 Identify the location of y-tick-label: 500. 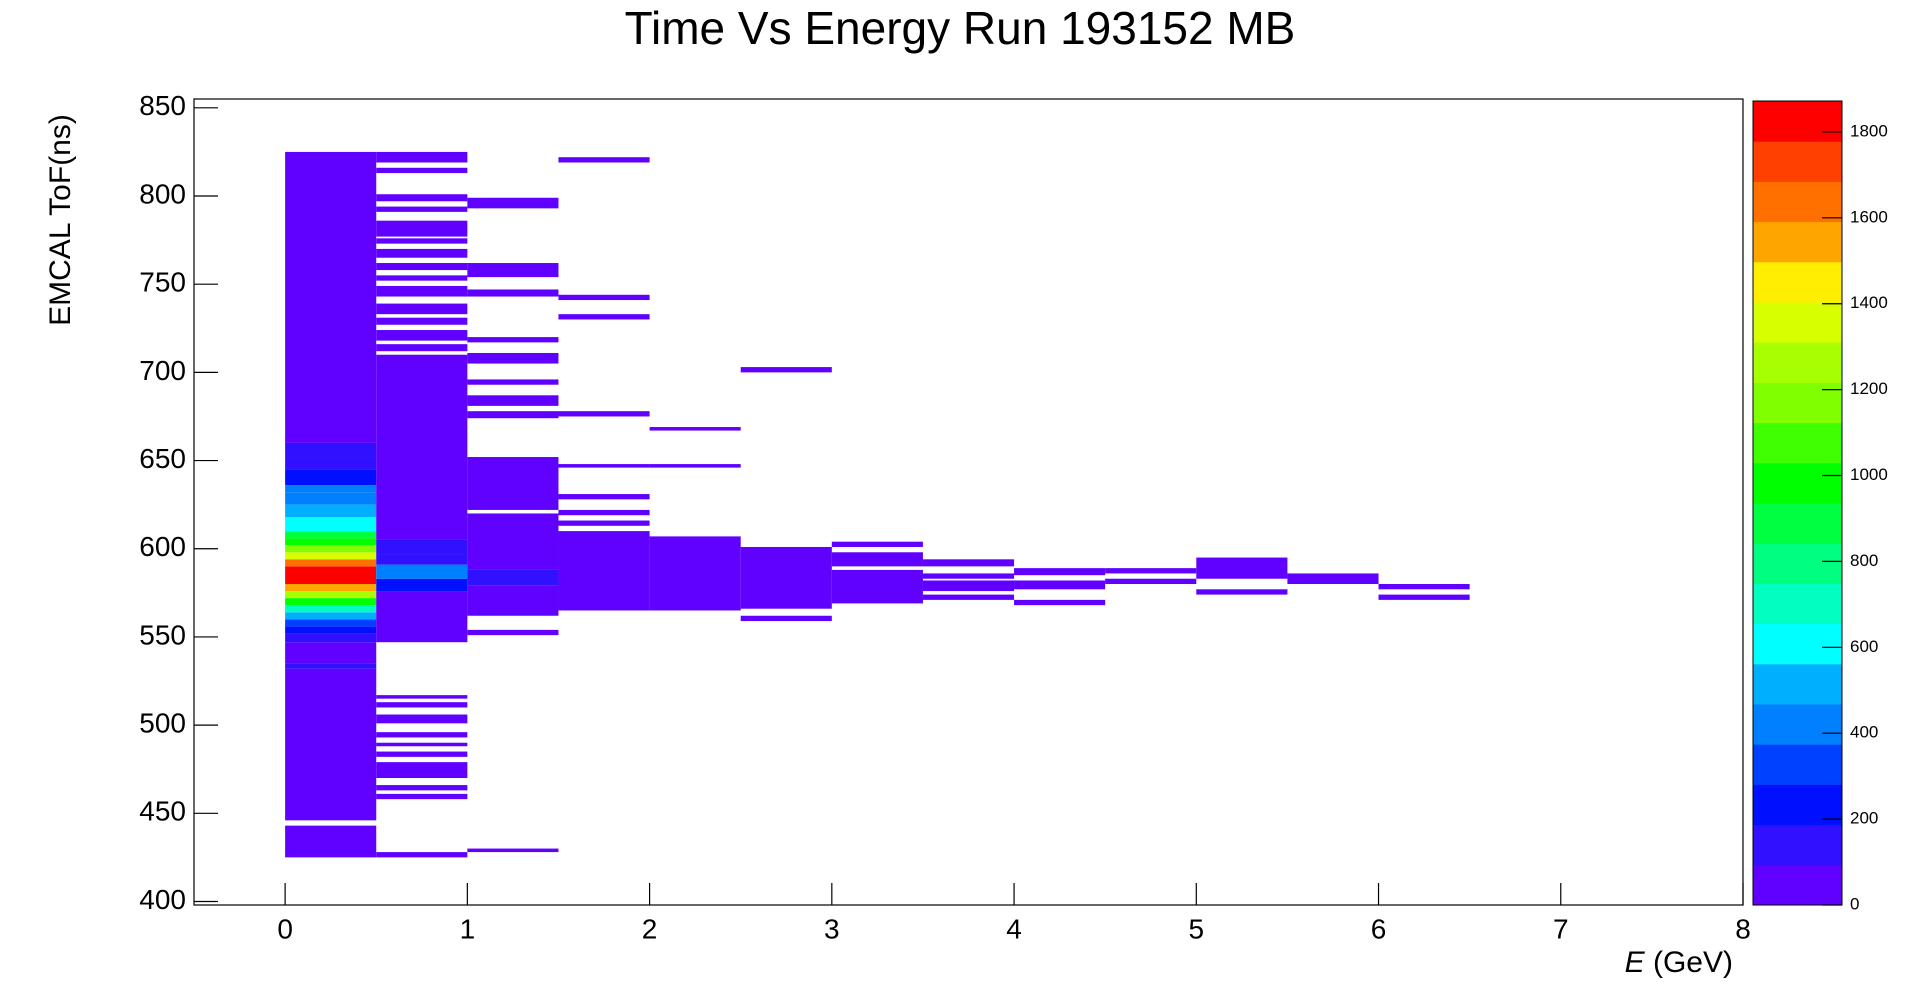
(162, 722).